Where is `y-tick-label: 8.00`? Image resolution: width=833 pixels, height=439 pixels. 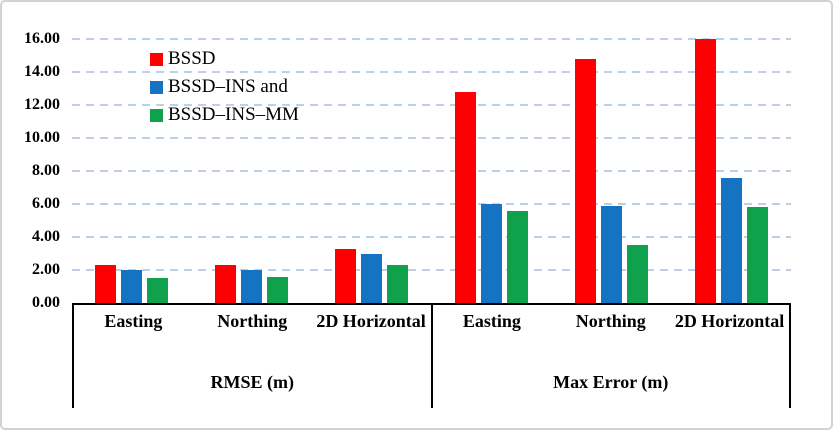
y-tick-label: 8.00 is located at coordinates (46, 170).